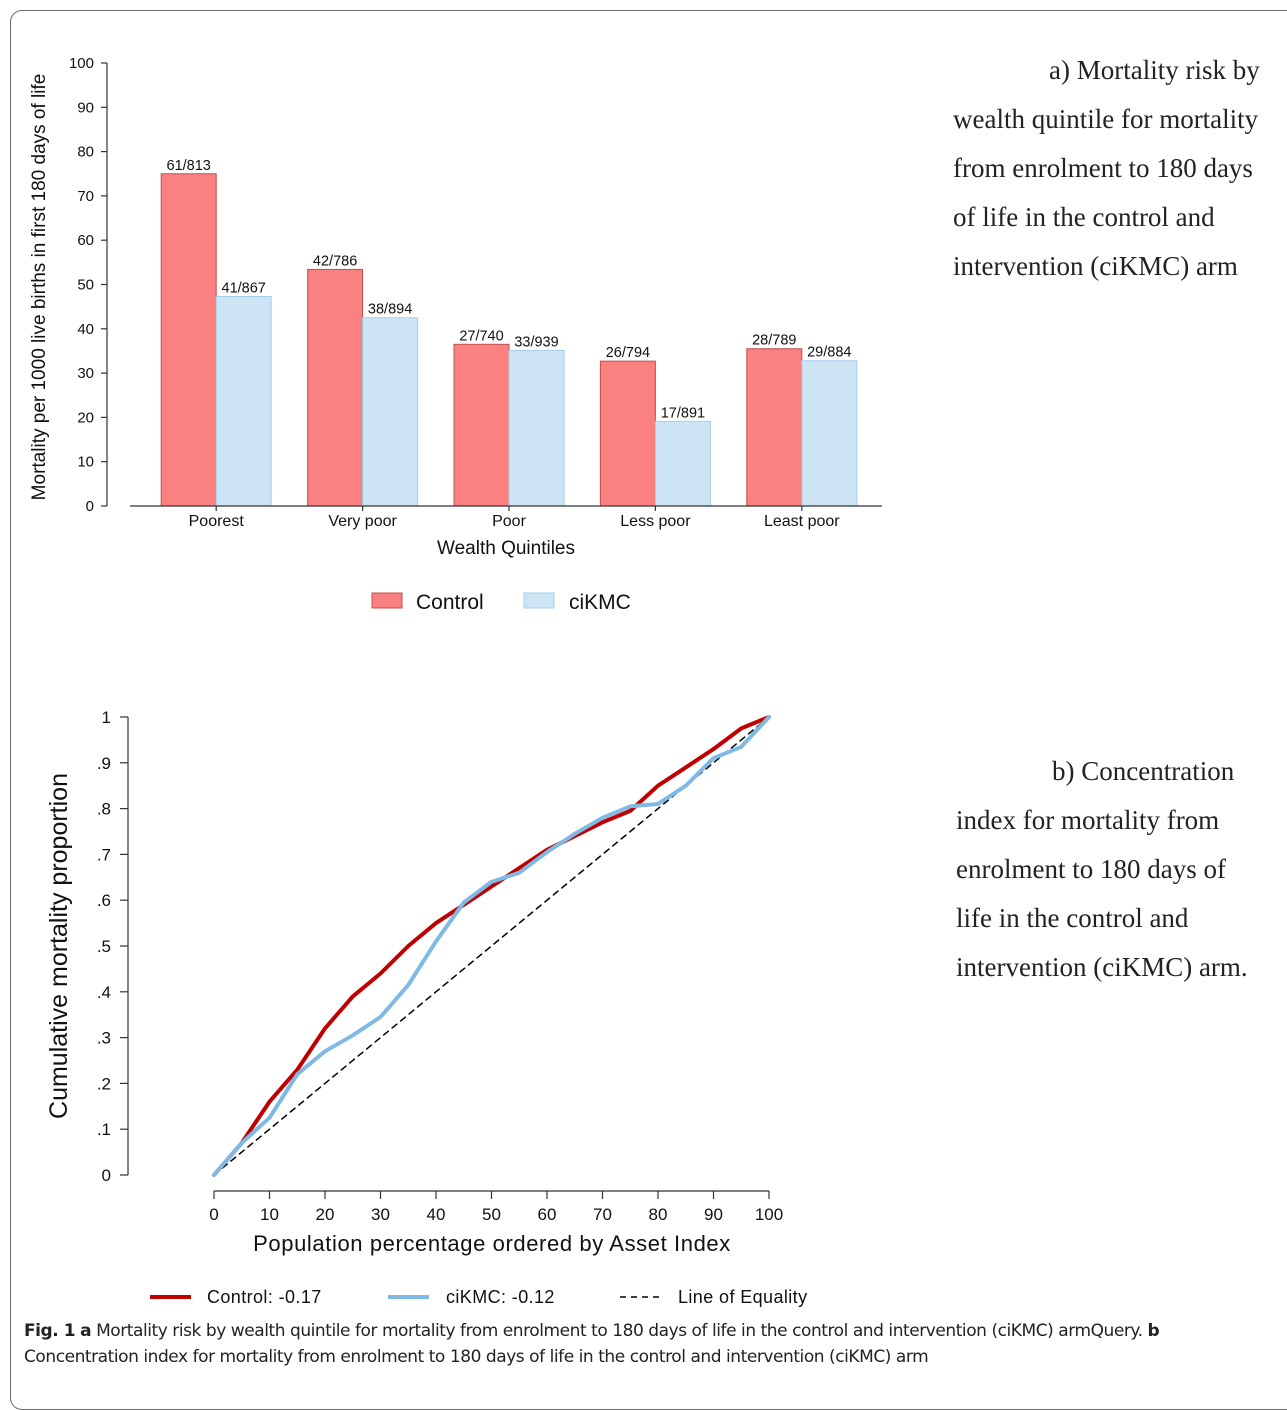 This screenshot has height=1410, width=1287. I want to click on caption-a-label: a, so click(86, 1331).